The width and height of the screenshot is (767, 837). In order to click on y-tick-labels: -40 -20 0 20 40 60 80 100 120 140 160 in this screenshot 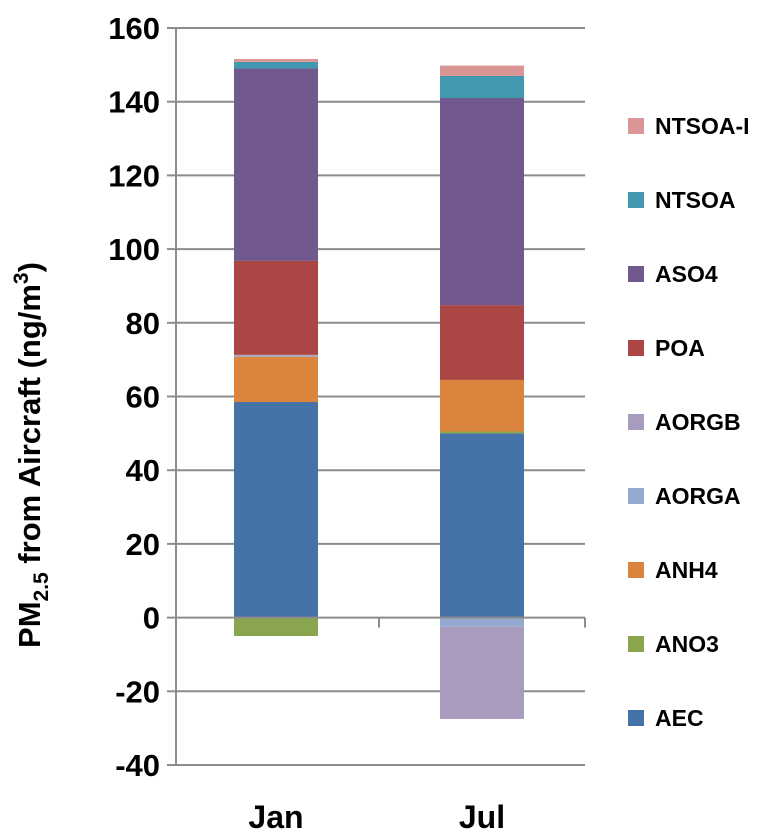, I will do `click(134, 397)`.